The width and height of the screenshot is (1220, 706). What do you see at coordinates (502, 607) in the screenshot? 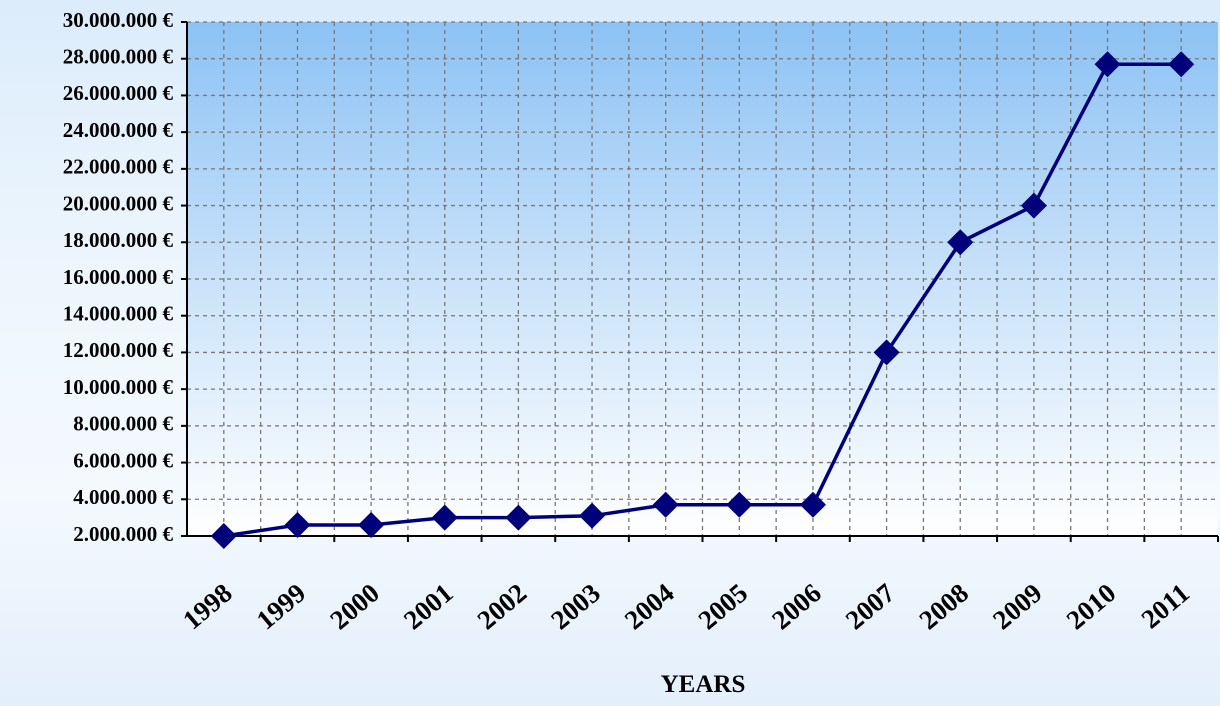
I see `x-tick-label: 2002` at bounding box center [502, 607].